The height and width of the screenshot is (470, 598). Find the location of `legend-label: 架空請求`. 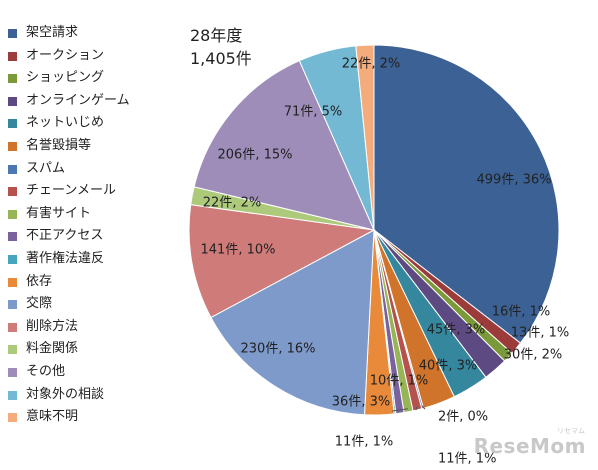

legend-label: 架空請求 is located at coordinates (52, 32).